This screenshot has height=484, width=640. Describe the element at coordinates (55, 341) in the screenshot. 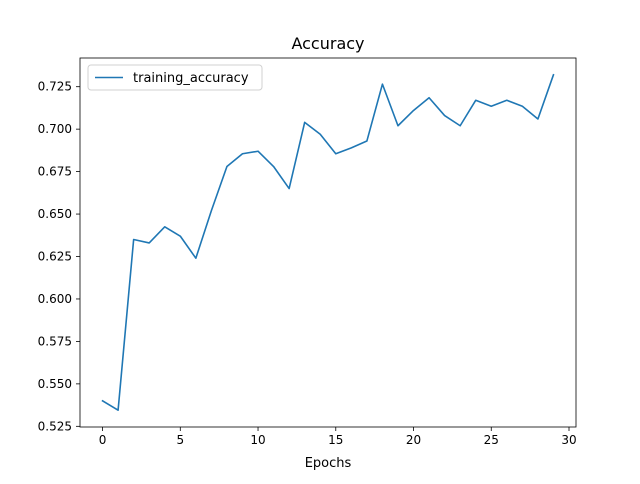

I see `y-tick-label: 0.575` at that location.